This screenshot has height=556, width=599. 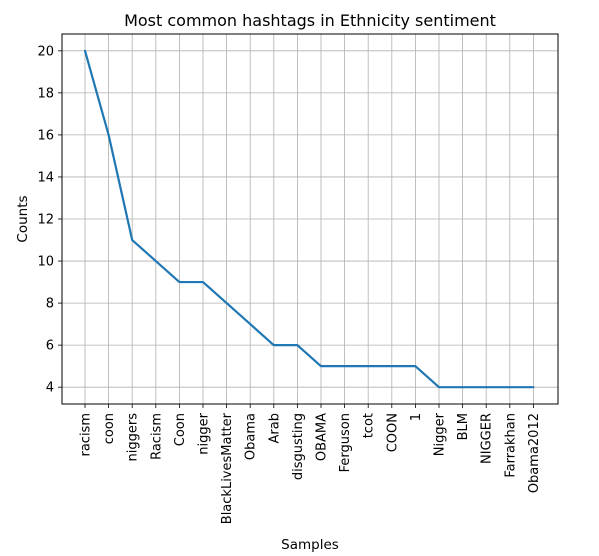 What do you see at coordinates (322, 437) in the screenshot?
I see `x-tick-label: OBAMA` at bounding box center [322, 437].